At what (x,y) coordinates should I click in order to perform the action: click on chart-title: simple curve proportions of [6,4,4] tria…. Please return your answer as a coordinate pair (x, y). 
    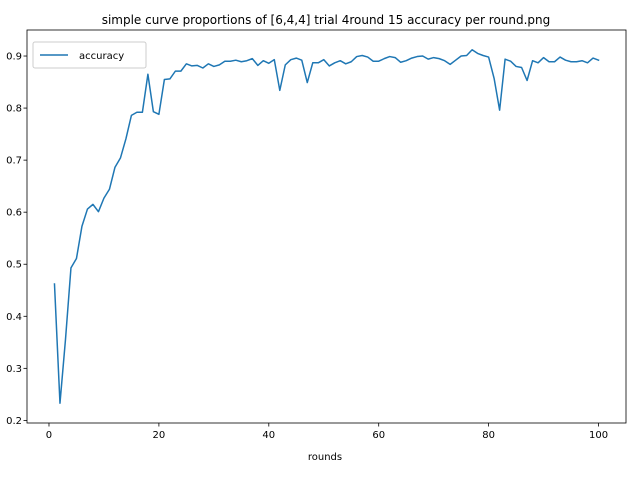
    Looking at the image, I should click on (326, 20).